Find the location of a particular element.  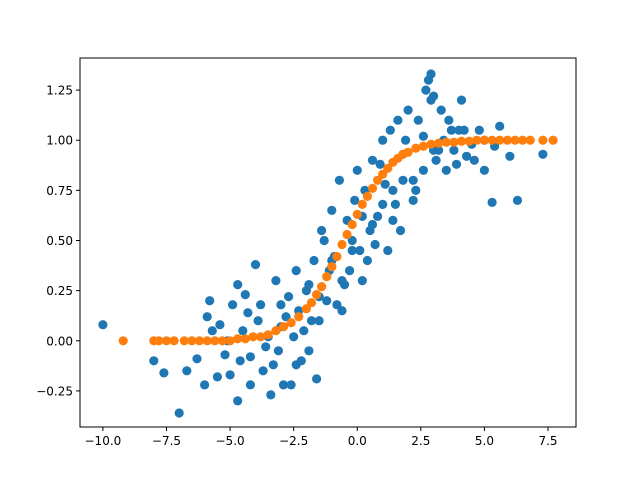

x-axis: −10.0 −7.5 −5.0 −2.5 0.0 2.5 5.0 7.5 is located at coordinates (321, 437).